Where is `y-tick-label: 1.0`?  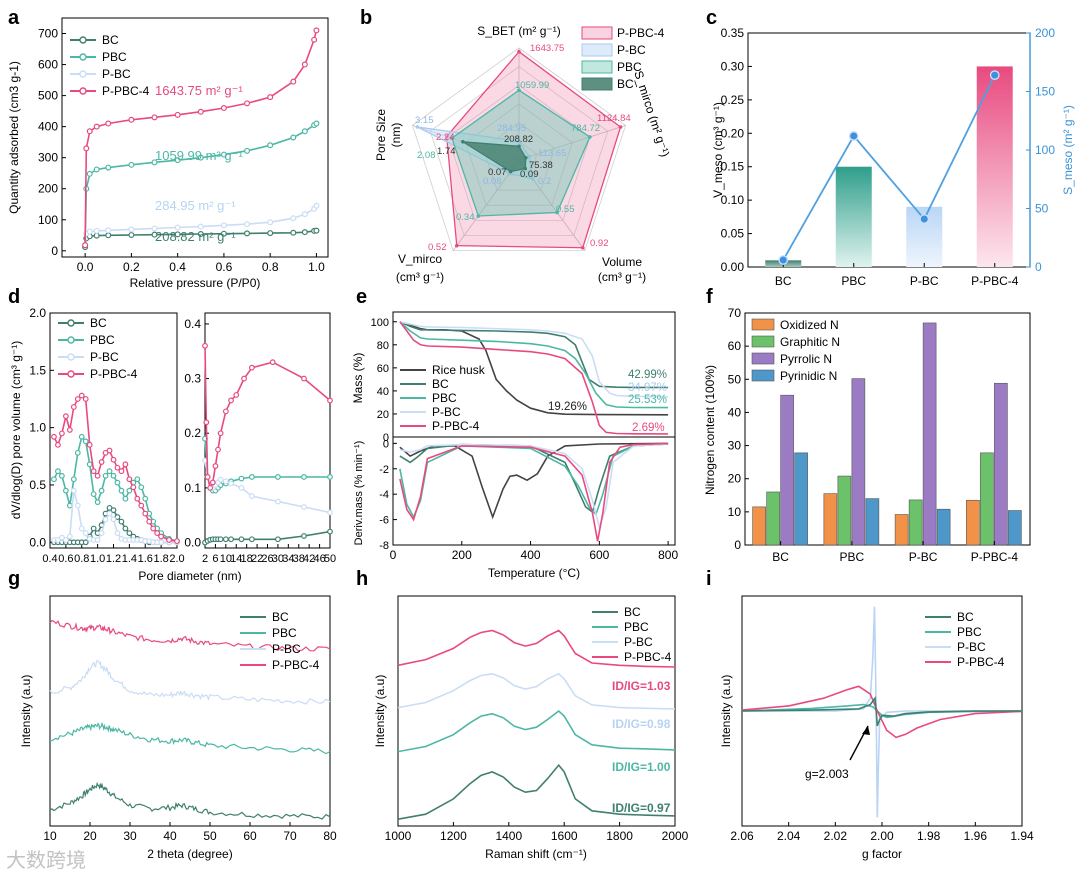
y-tick-label: 1.0 is located at coordinates (37, 428).